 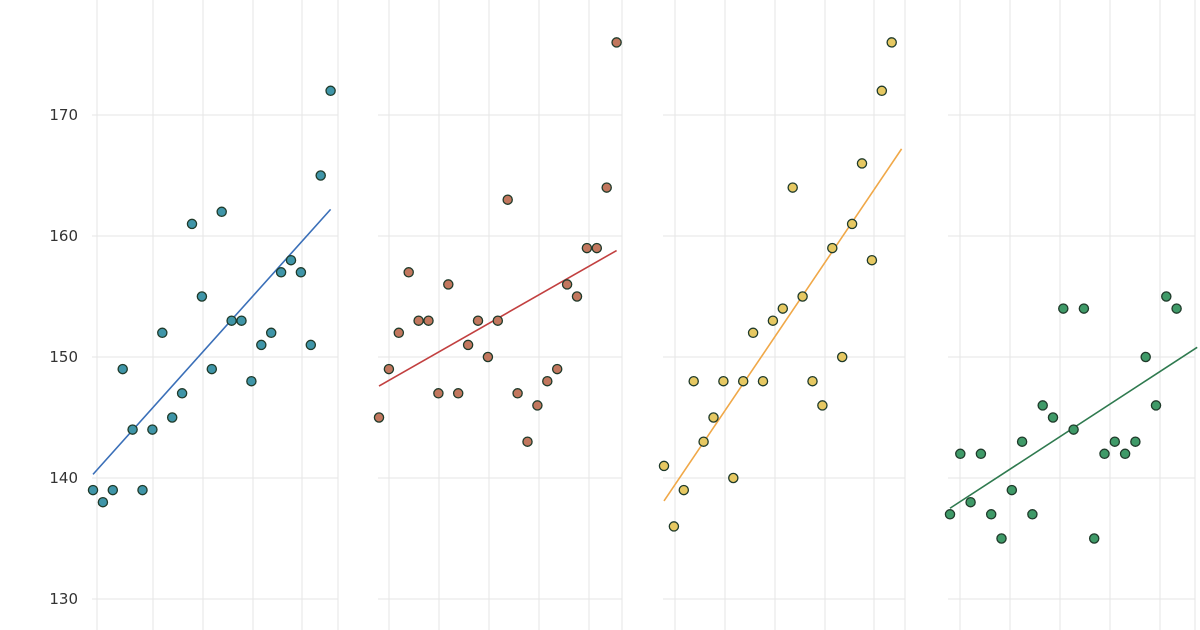 What do you see at coordinates (63, 115) in the screenshot?
I see `y-tick-label: 170` at bounding box center [63, 115].